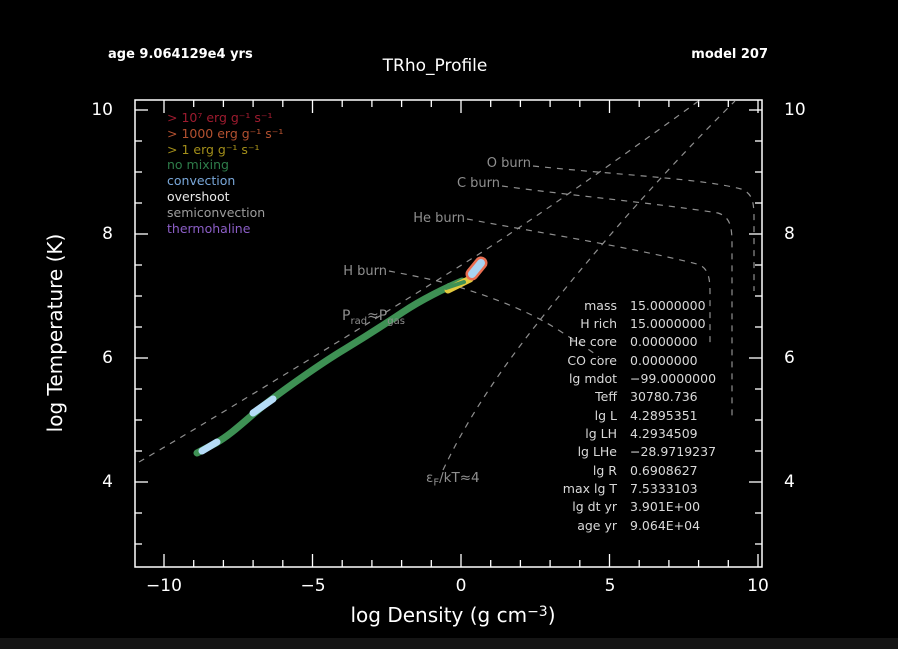 The height and width of the screenshot is (649, 898). I want to click on param-label: age yr, so click(597, 525).